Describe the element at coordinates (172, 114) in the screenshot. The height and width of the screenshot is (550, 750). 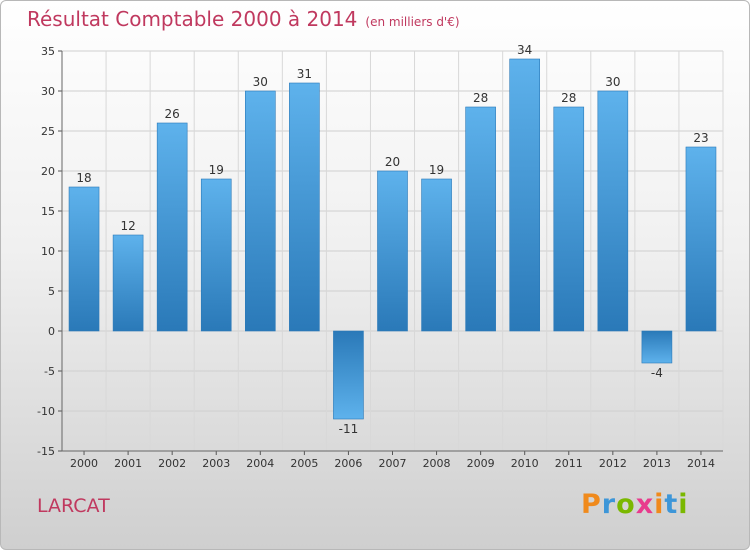
I see `data-label-2002: 26` at that location.